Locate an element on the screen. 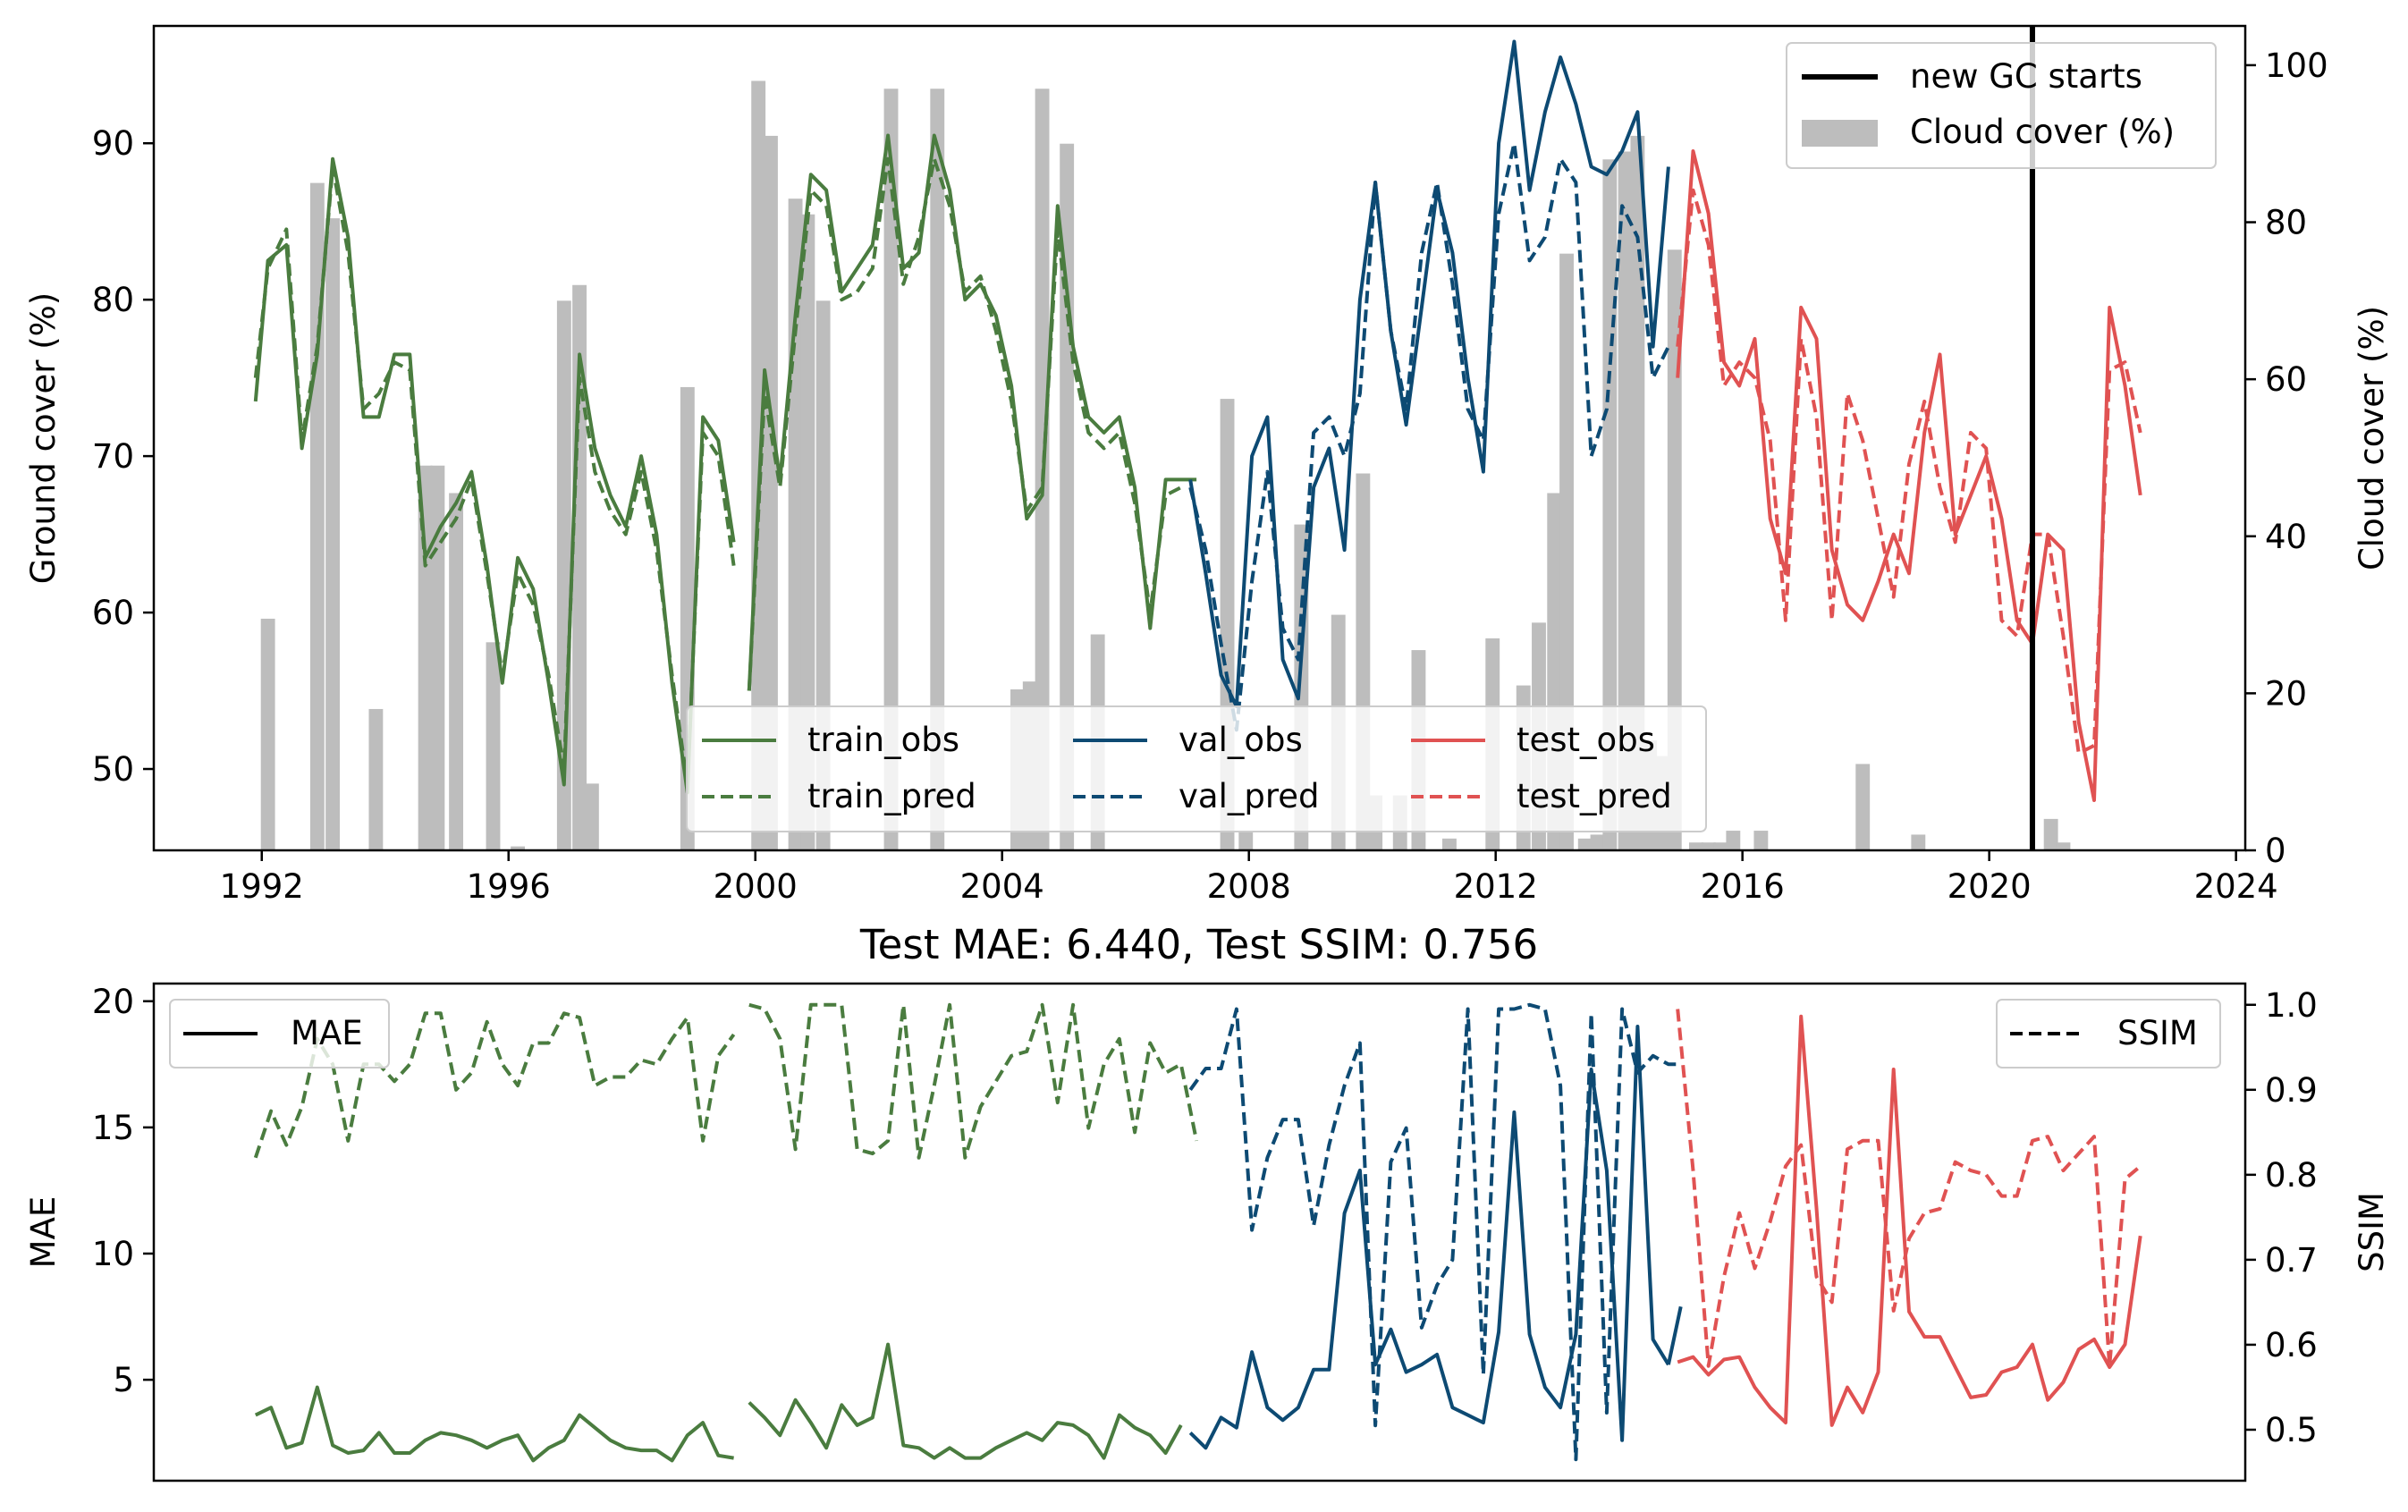  y2-tick-label: 0.5 is located at coordinates (2291, 1430).